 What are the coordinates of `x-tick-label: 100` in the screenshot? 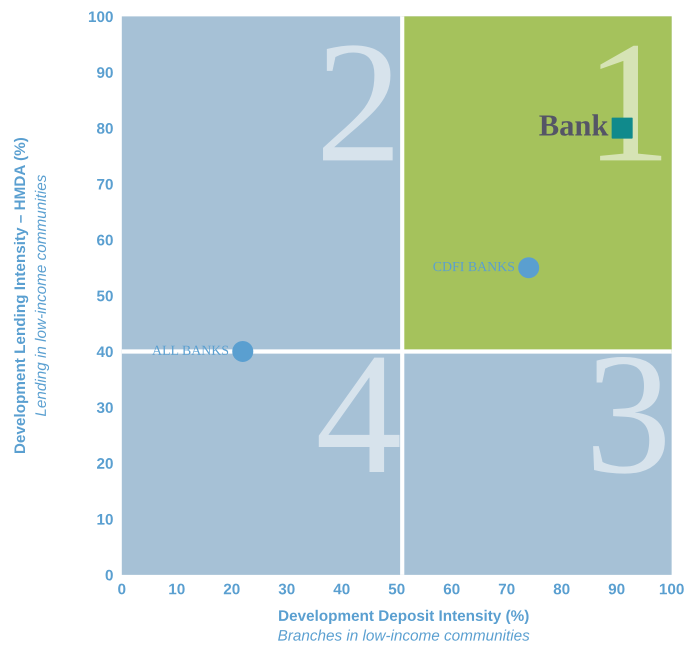 It's located at (672, 589).